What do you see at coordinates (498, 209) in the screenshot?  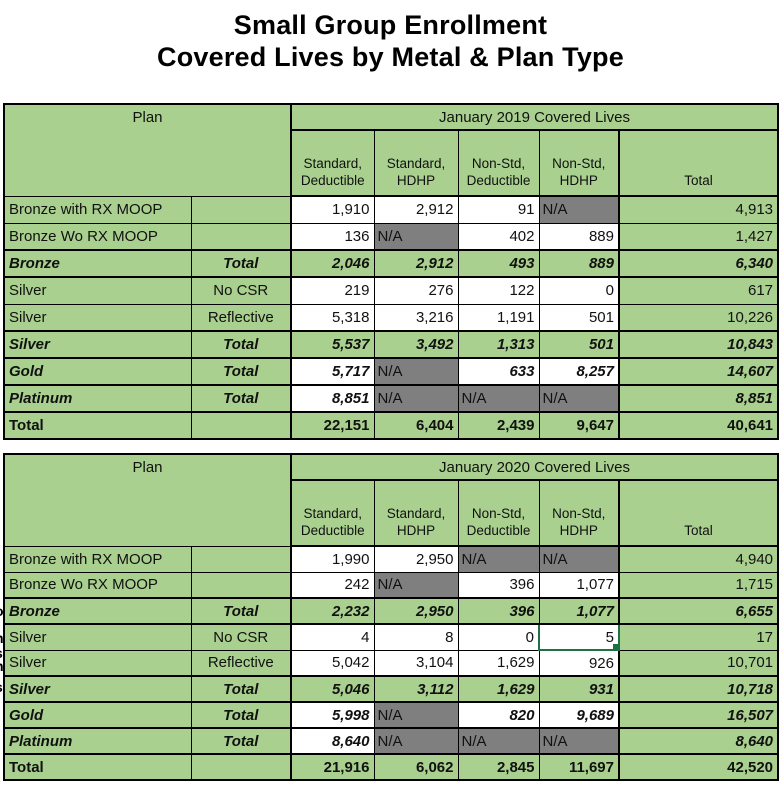 I see `value-cell: 91` at bounding box center [498, 209].